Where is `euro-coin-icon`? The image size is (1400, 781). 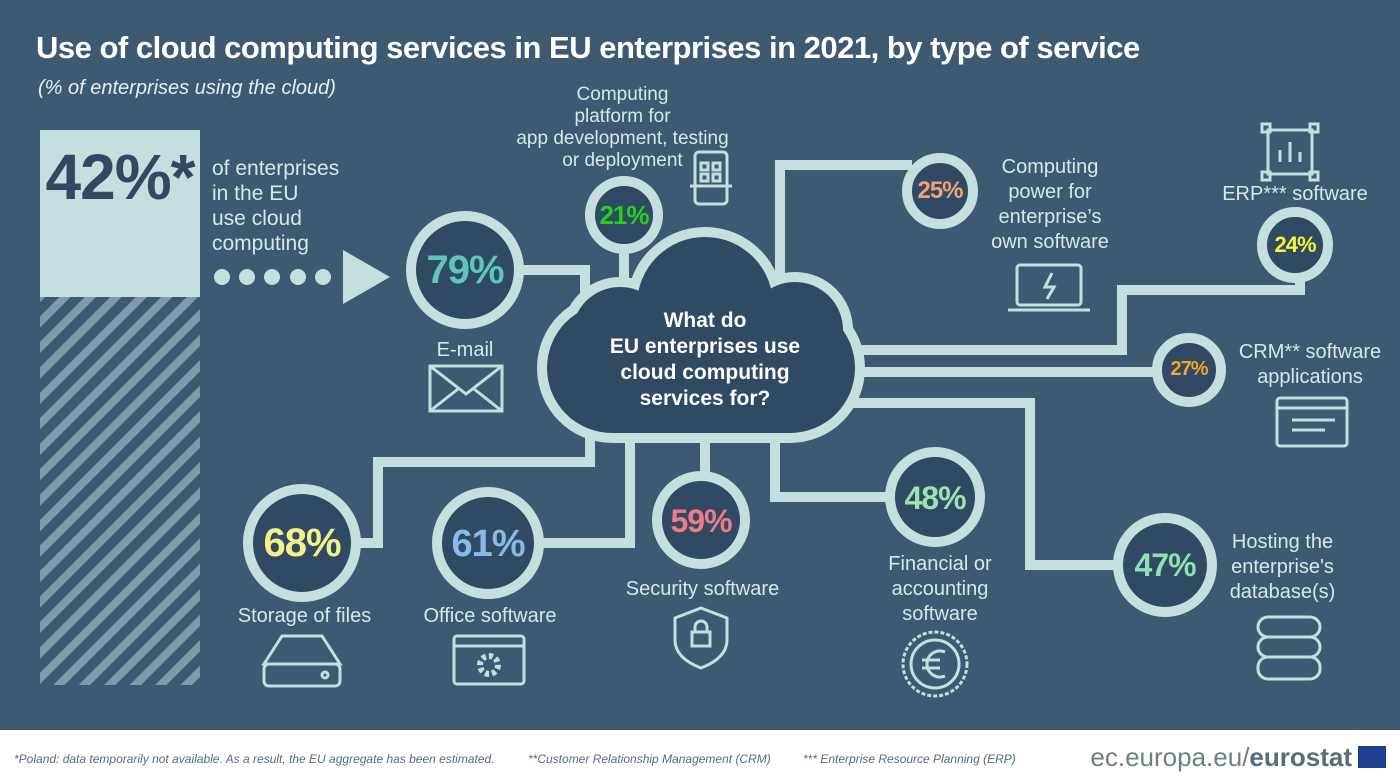 euro-coin-icon is located at coordinates (935, 664).